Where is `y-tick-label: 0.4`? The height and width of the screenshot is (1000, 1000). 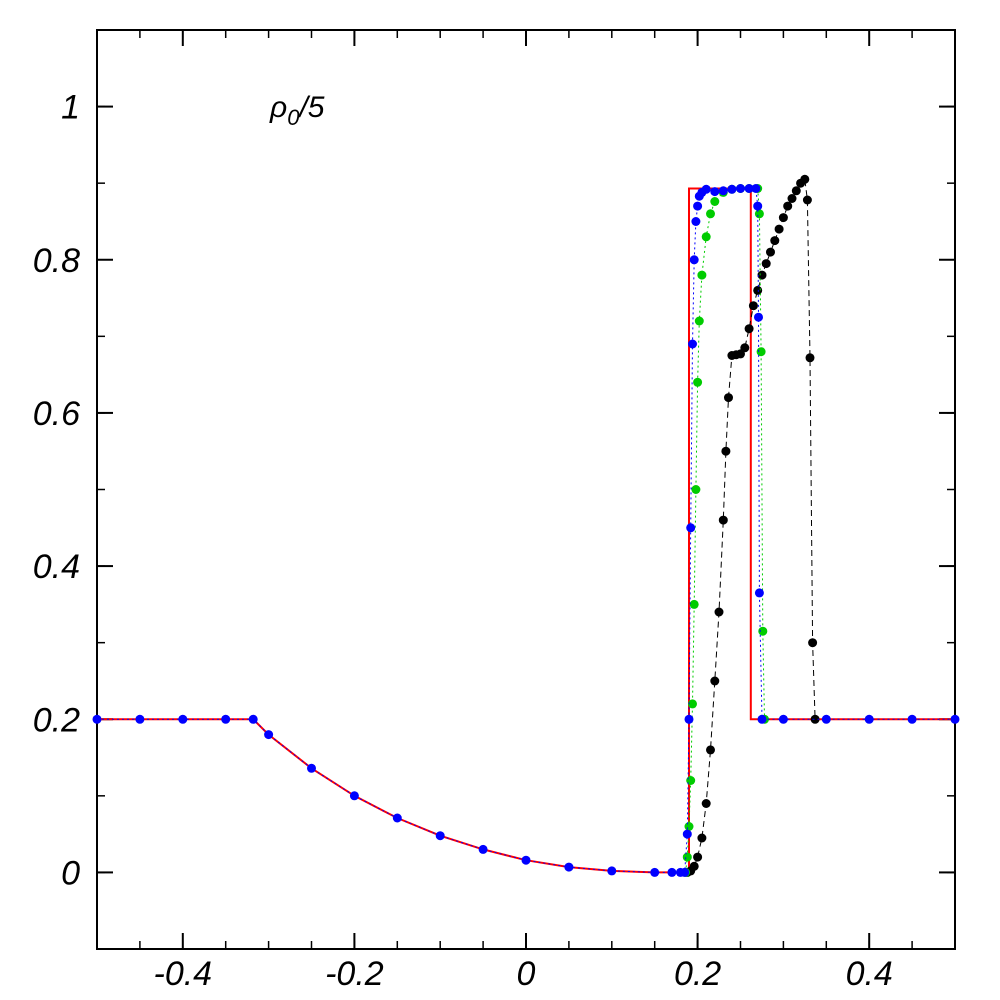
y-tick-label: 0.4 is located at coordinates (56, 567).